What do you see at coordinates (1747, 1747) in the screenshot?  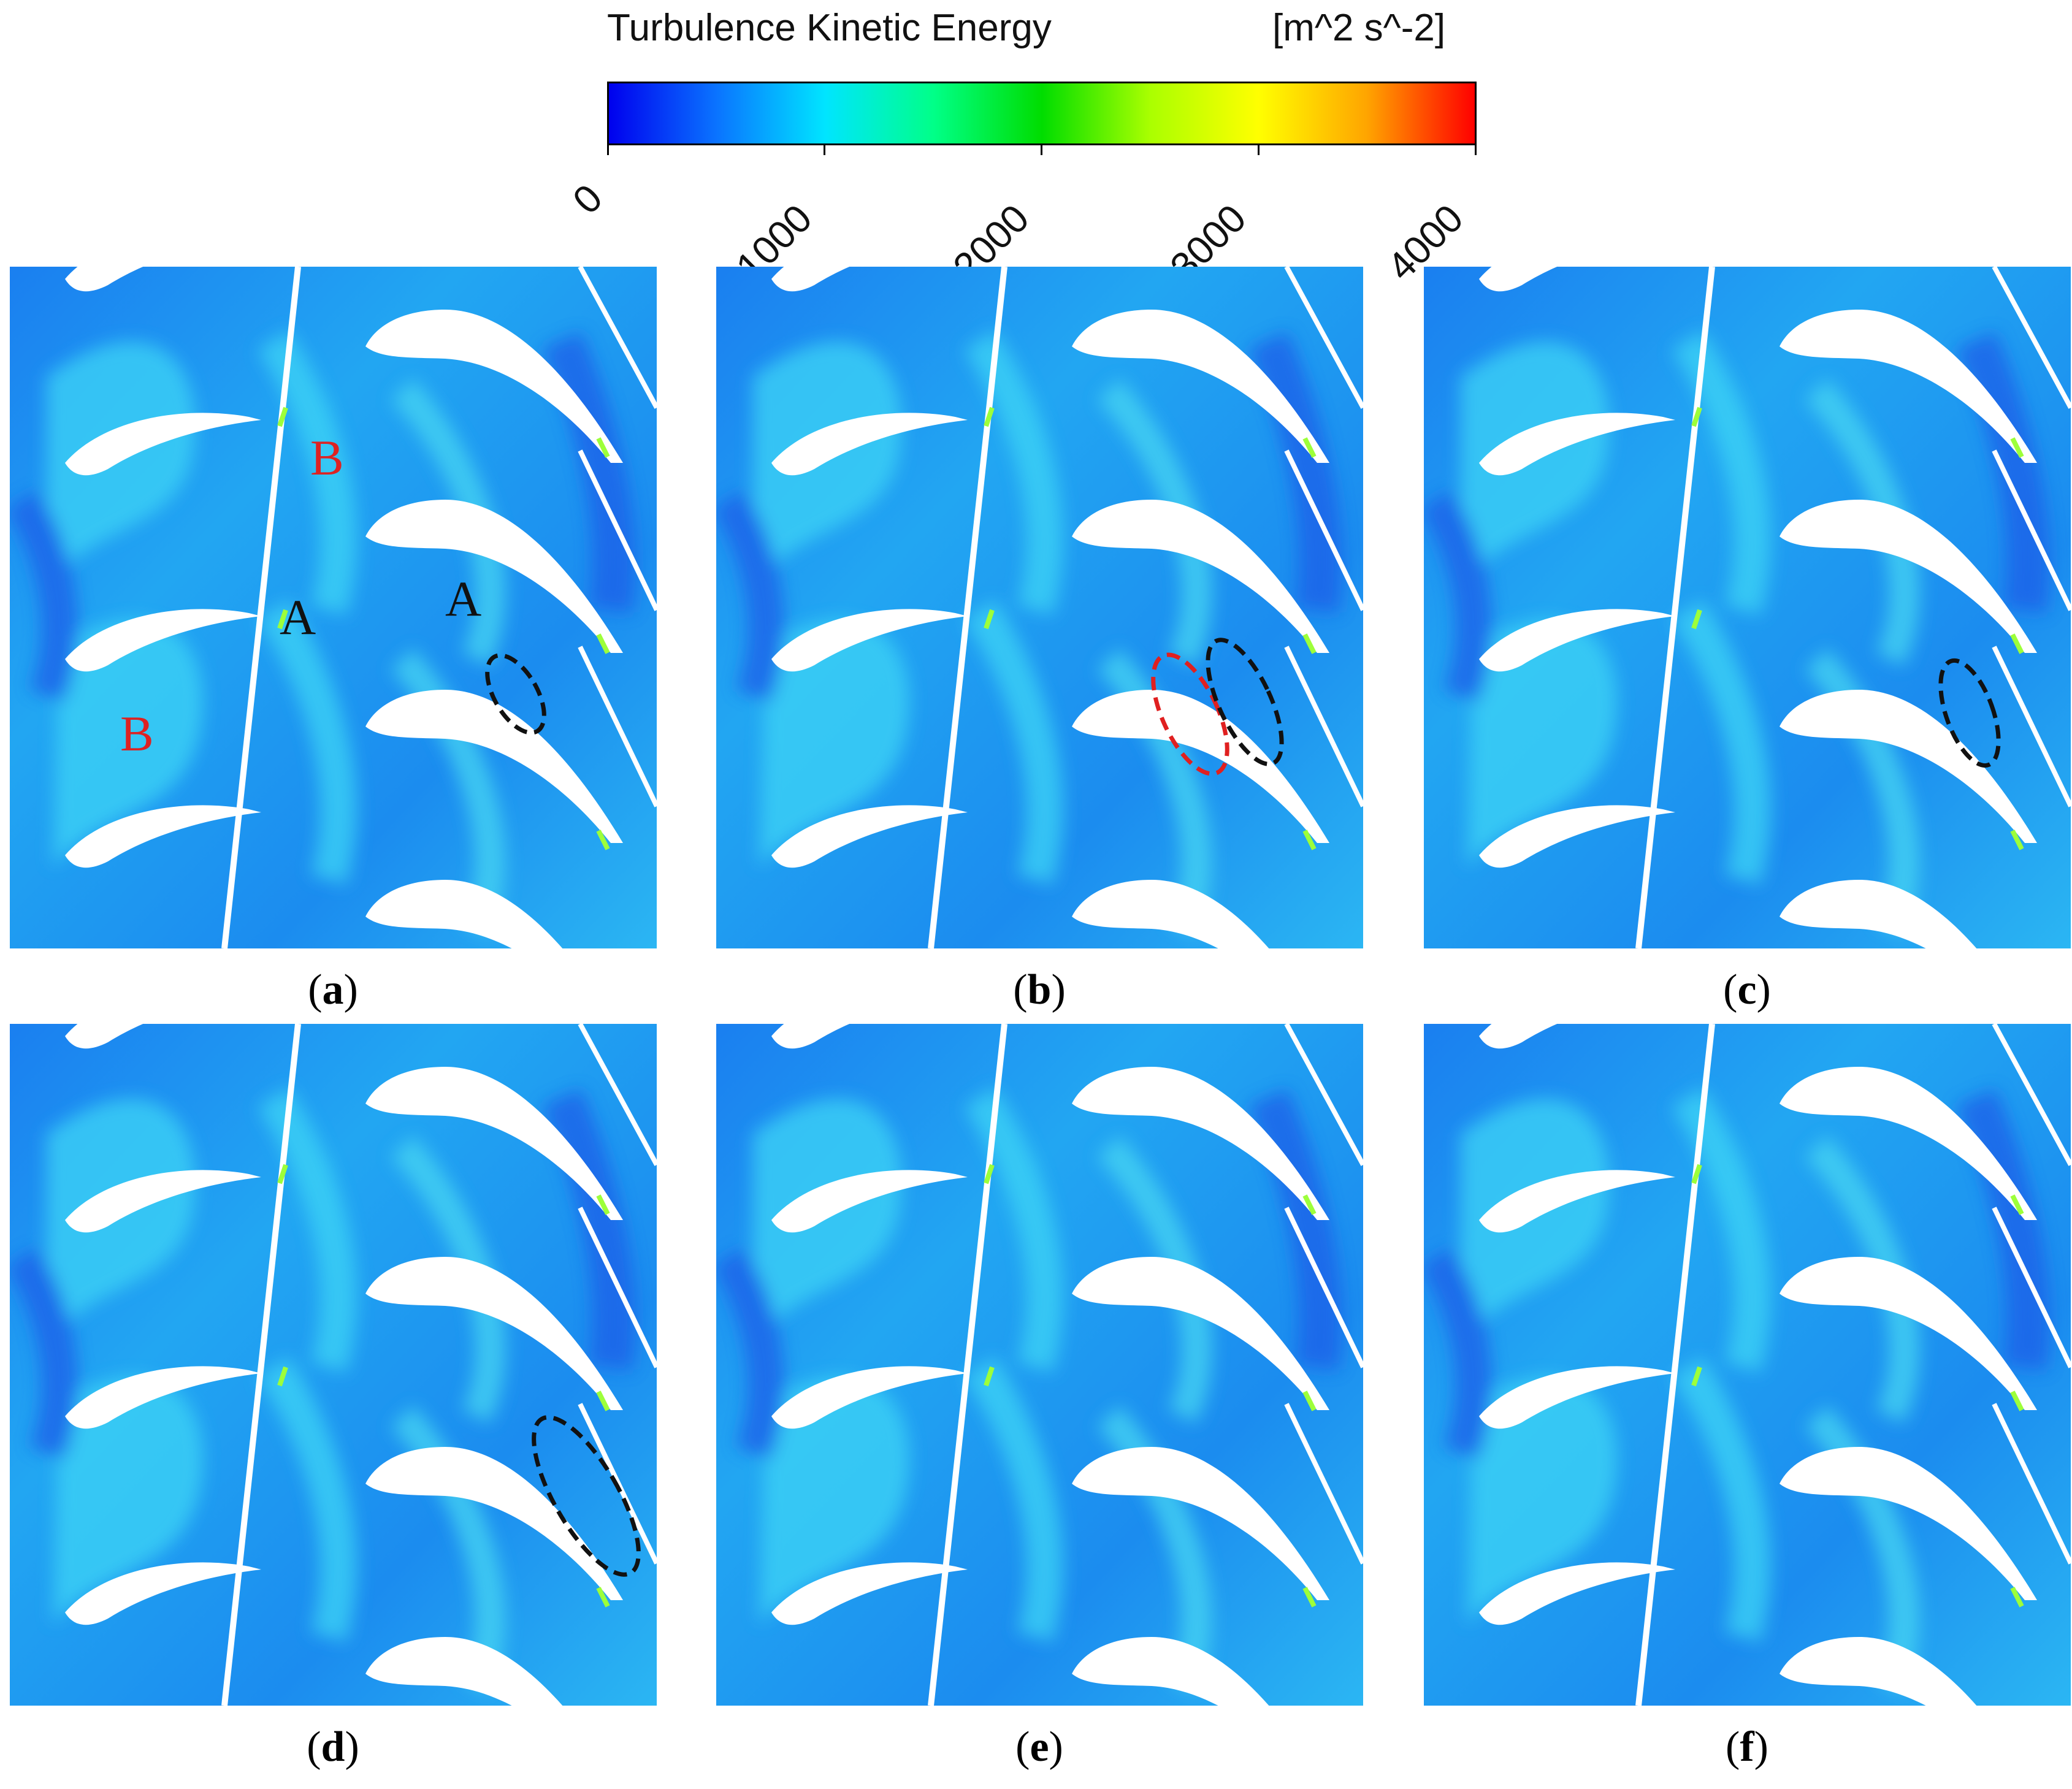 I see `panel-caption-f: (f)` at bounding box center [1747, 1747].